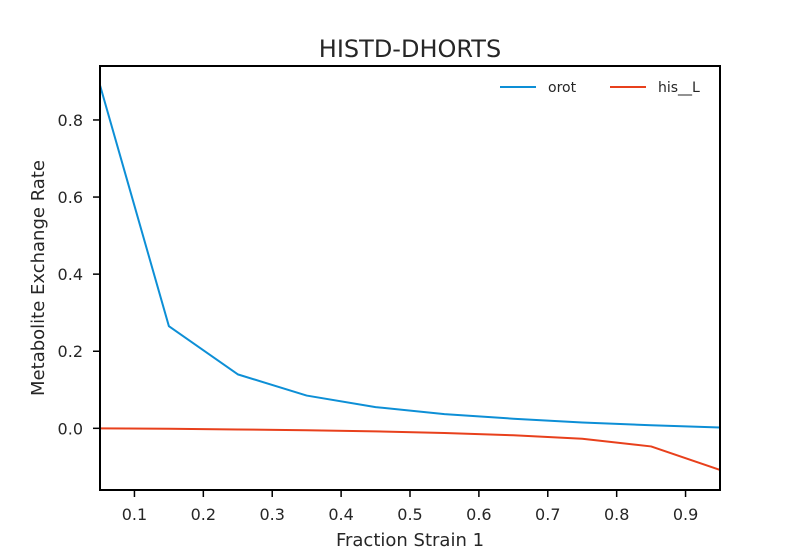 The image size is (800, 550). I want to click on y-tick-label: 0.8, so click(70, 120).